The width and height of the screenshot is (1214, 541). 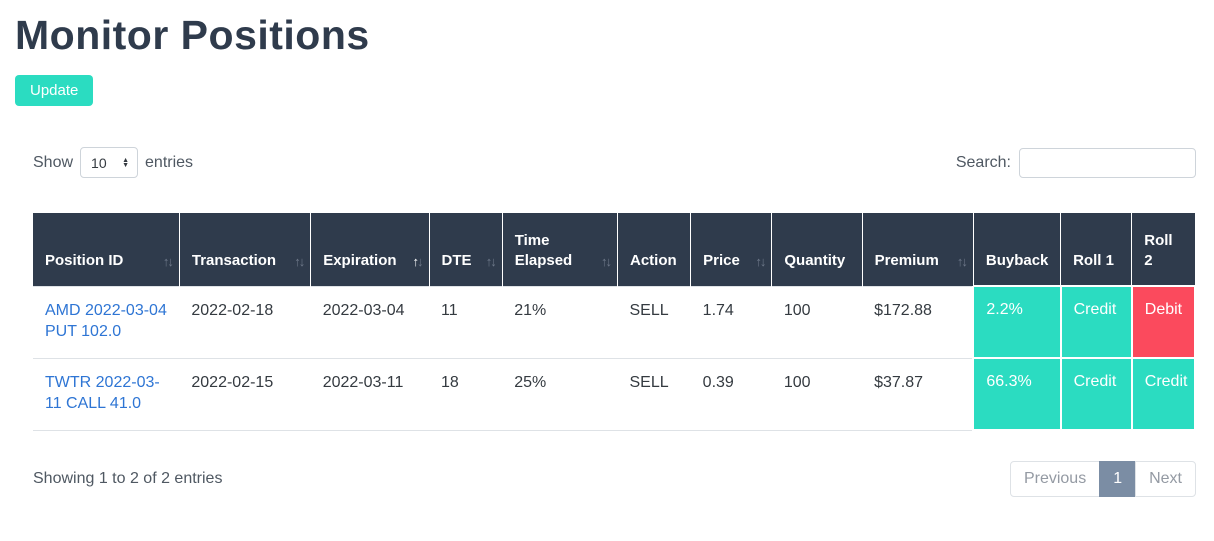 What do you see at coordinates (983, 162) in the screenshot?
I see `search-label: Search:` at bounding box center [983, 162].